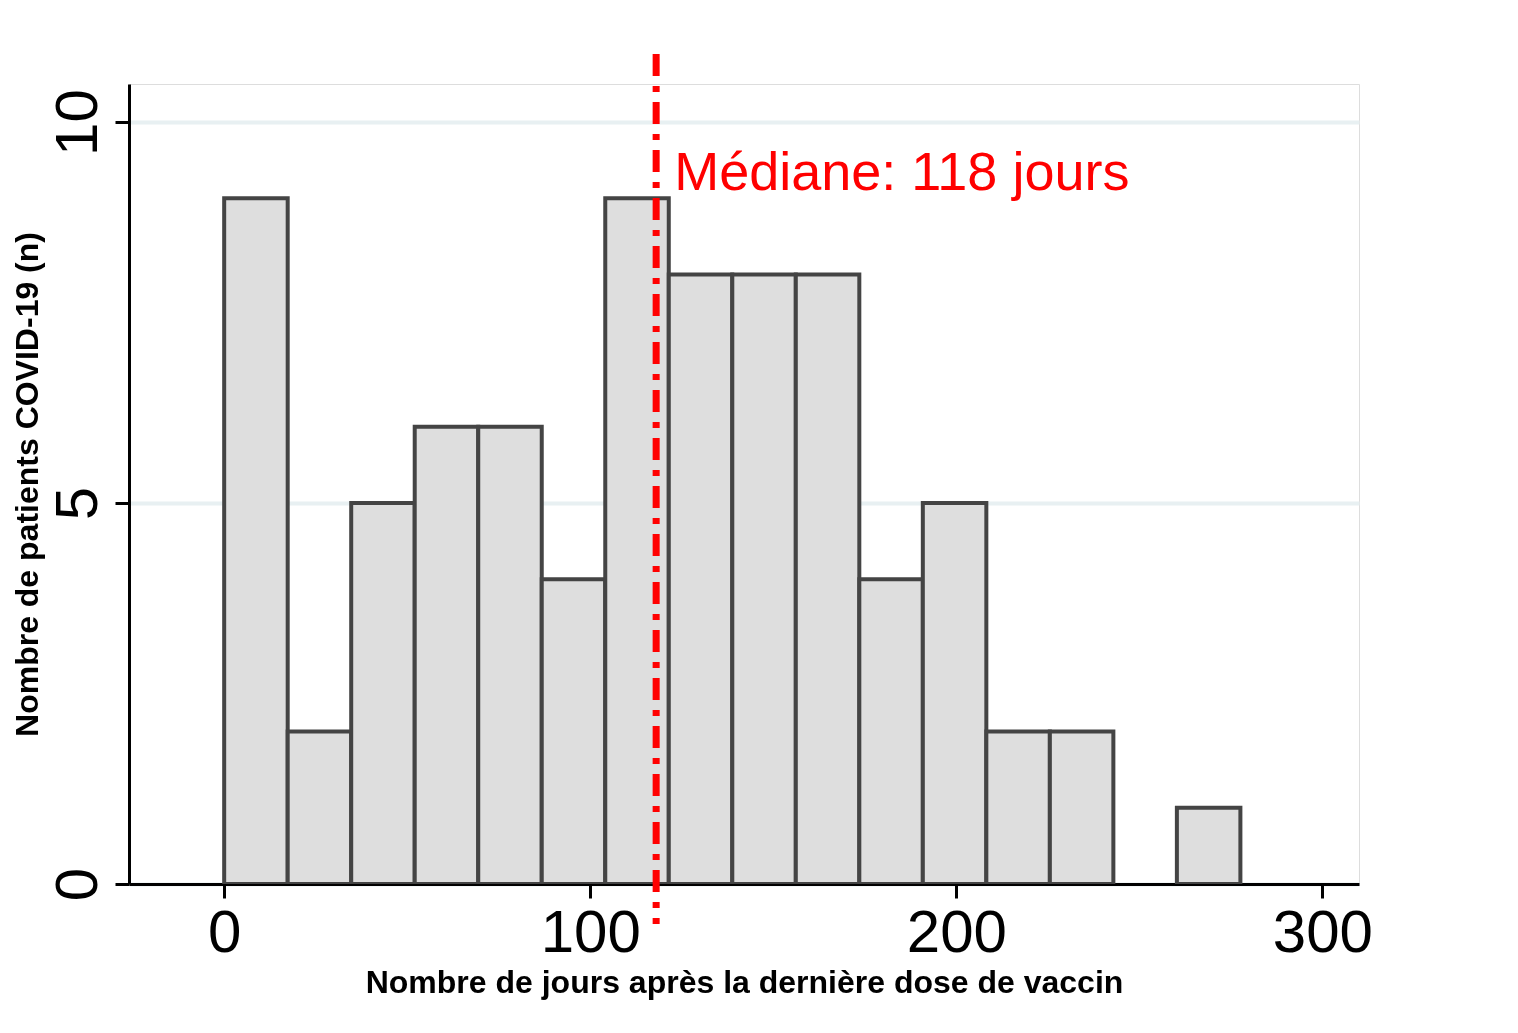 This screenshot has width=1518, height=1033. What do you see at coordinates (76, 503) in the screenshot?
I see `y-tick-label: 5` at bounding box center [76, 503].